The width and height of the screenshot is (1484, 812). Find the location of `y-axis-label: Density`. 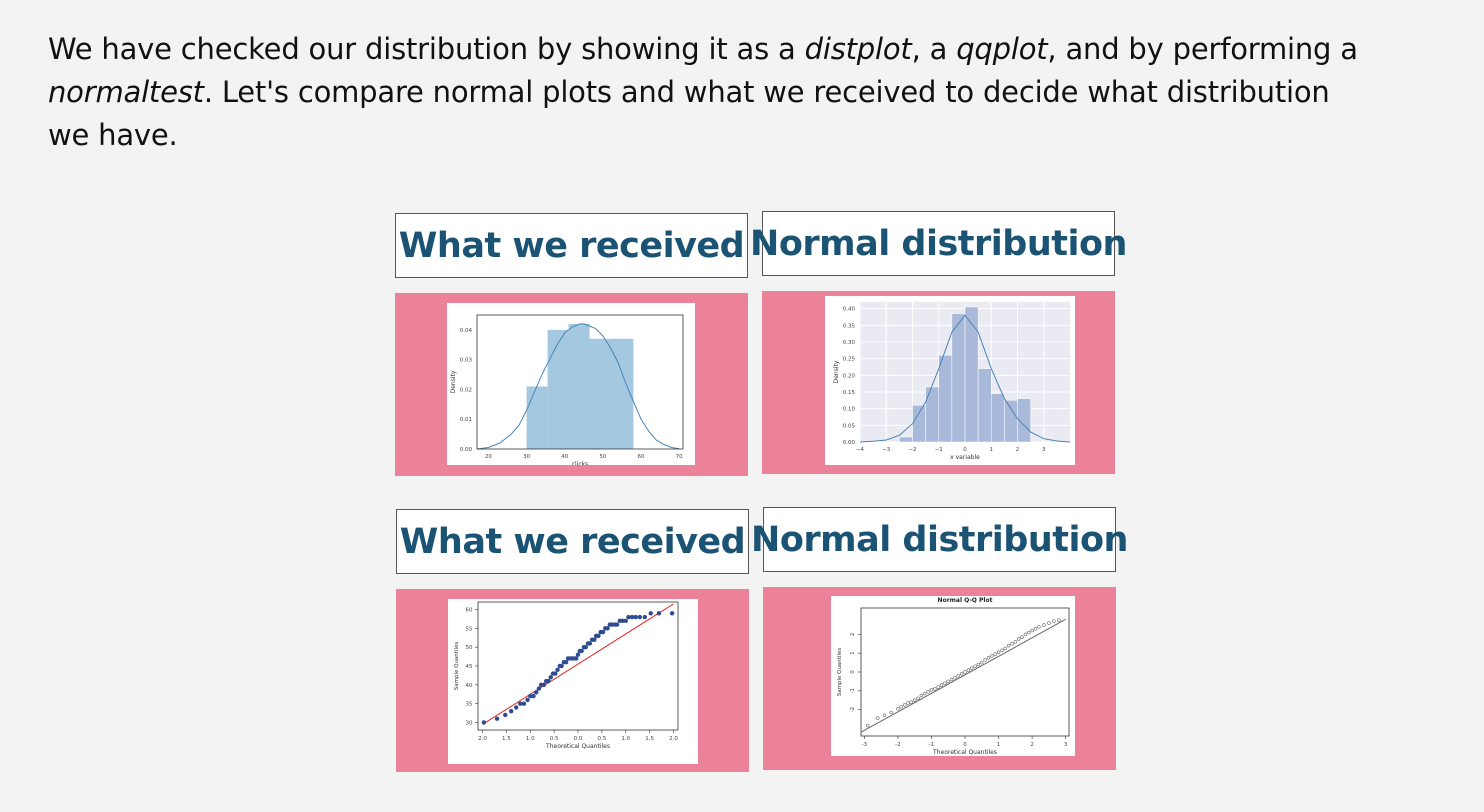

y-axis-label: Density is located at coordinates (453, 381).